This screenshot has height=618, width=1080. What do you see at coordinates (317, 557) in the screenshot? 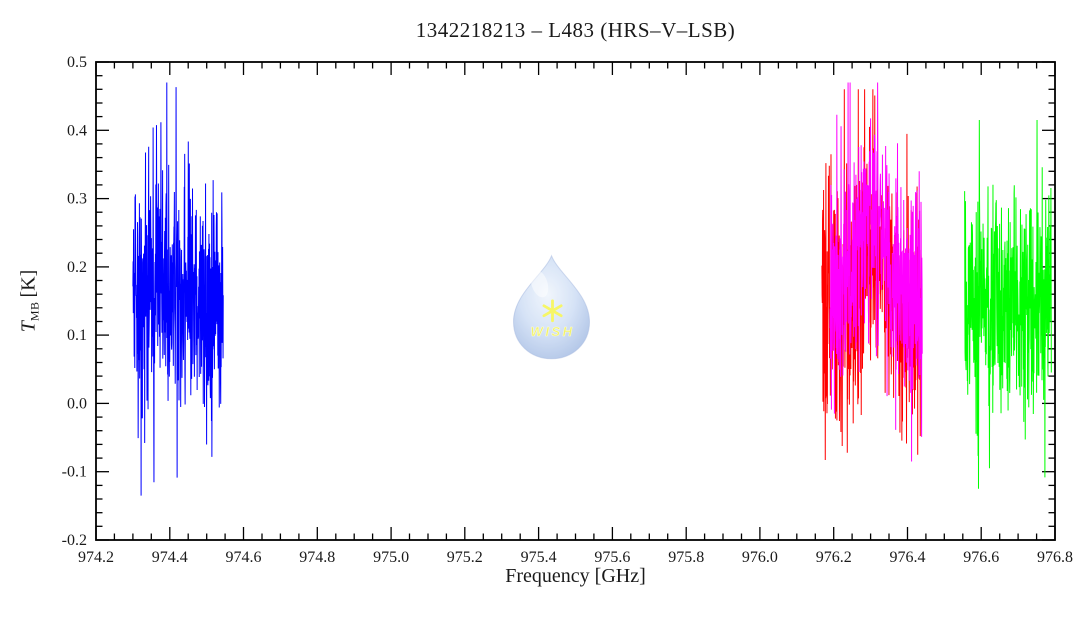
I see `x-tick-label: 974.8` at bounding box center [317, 557].